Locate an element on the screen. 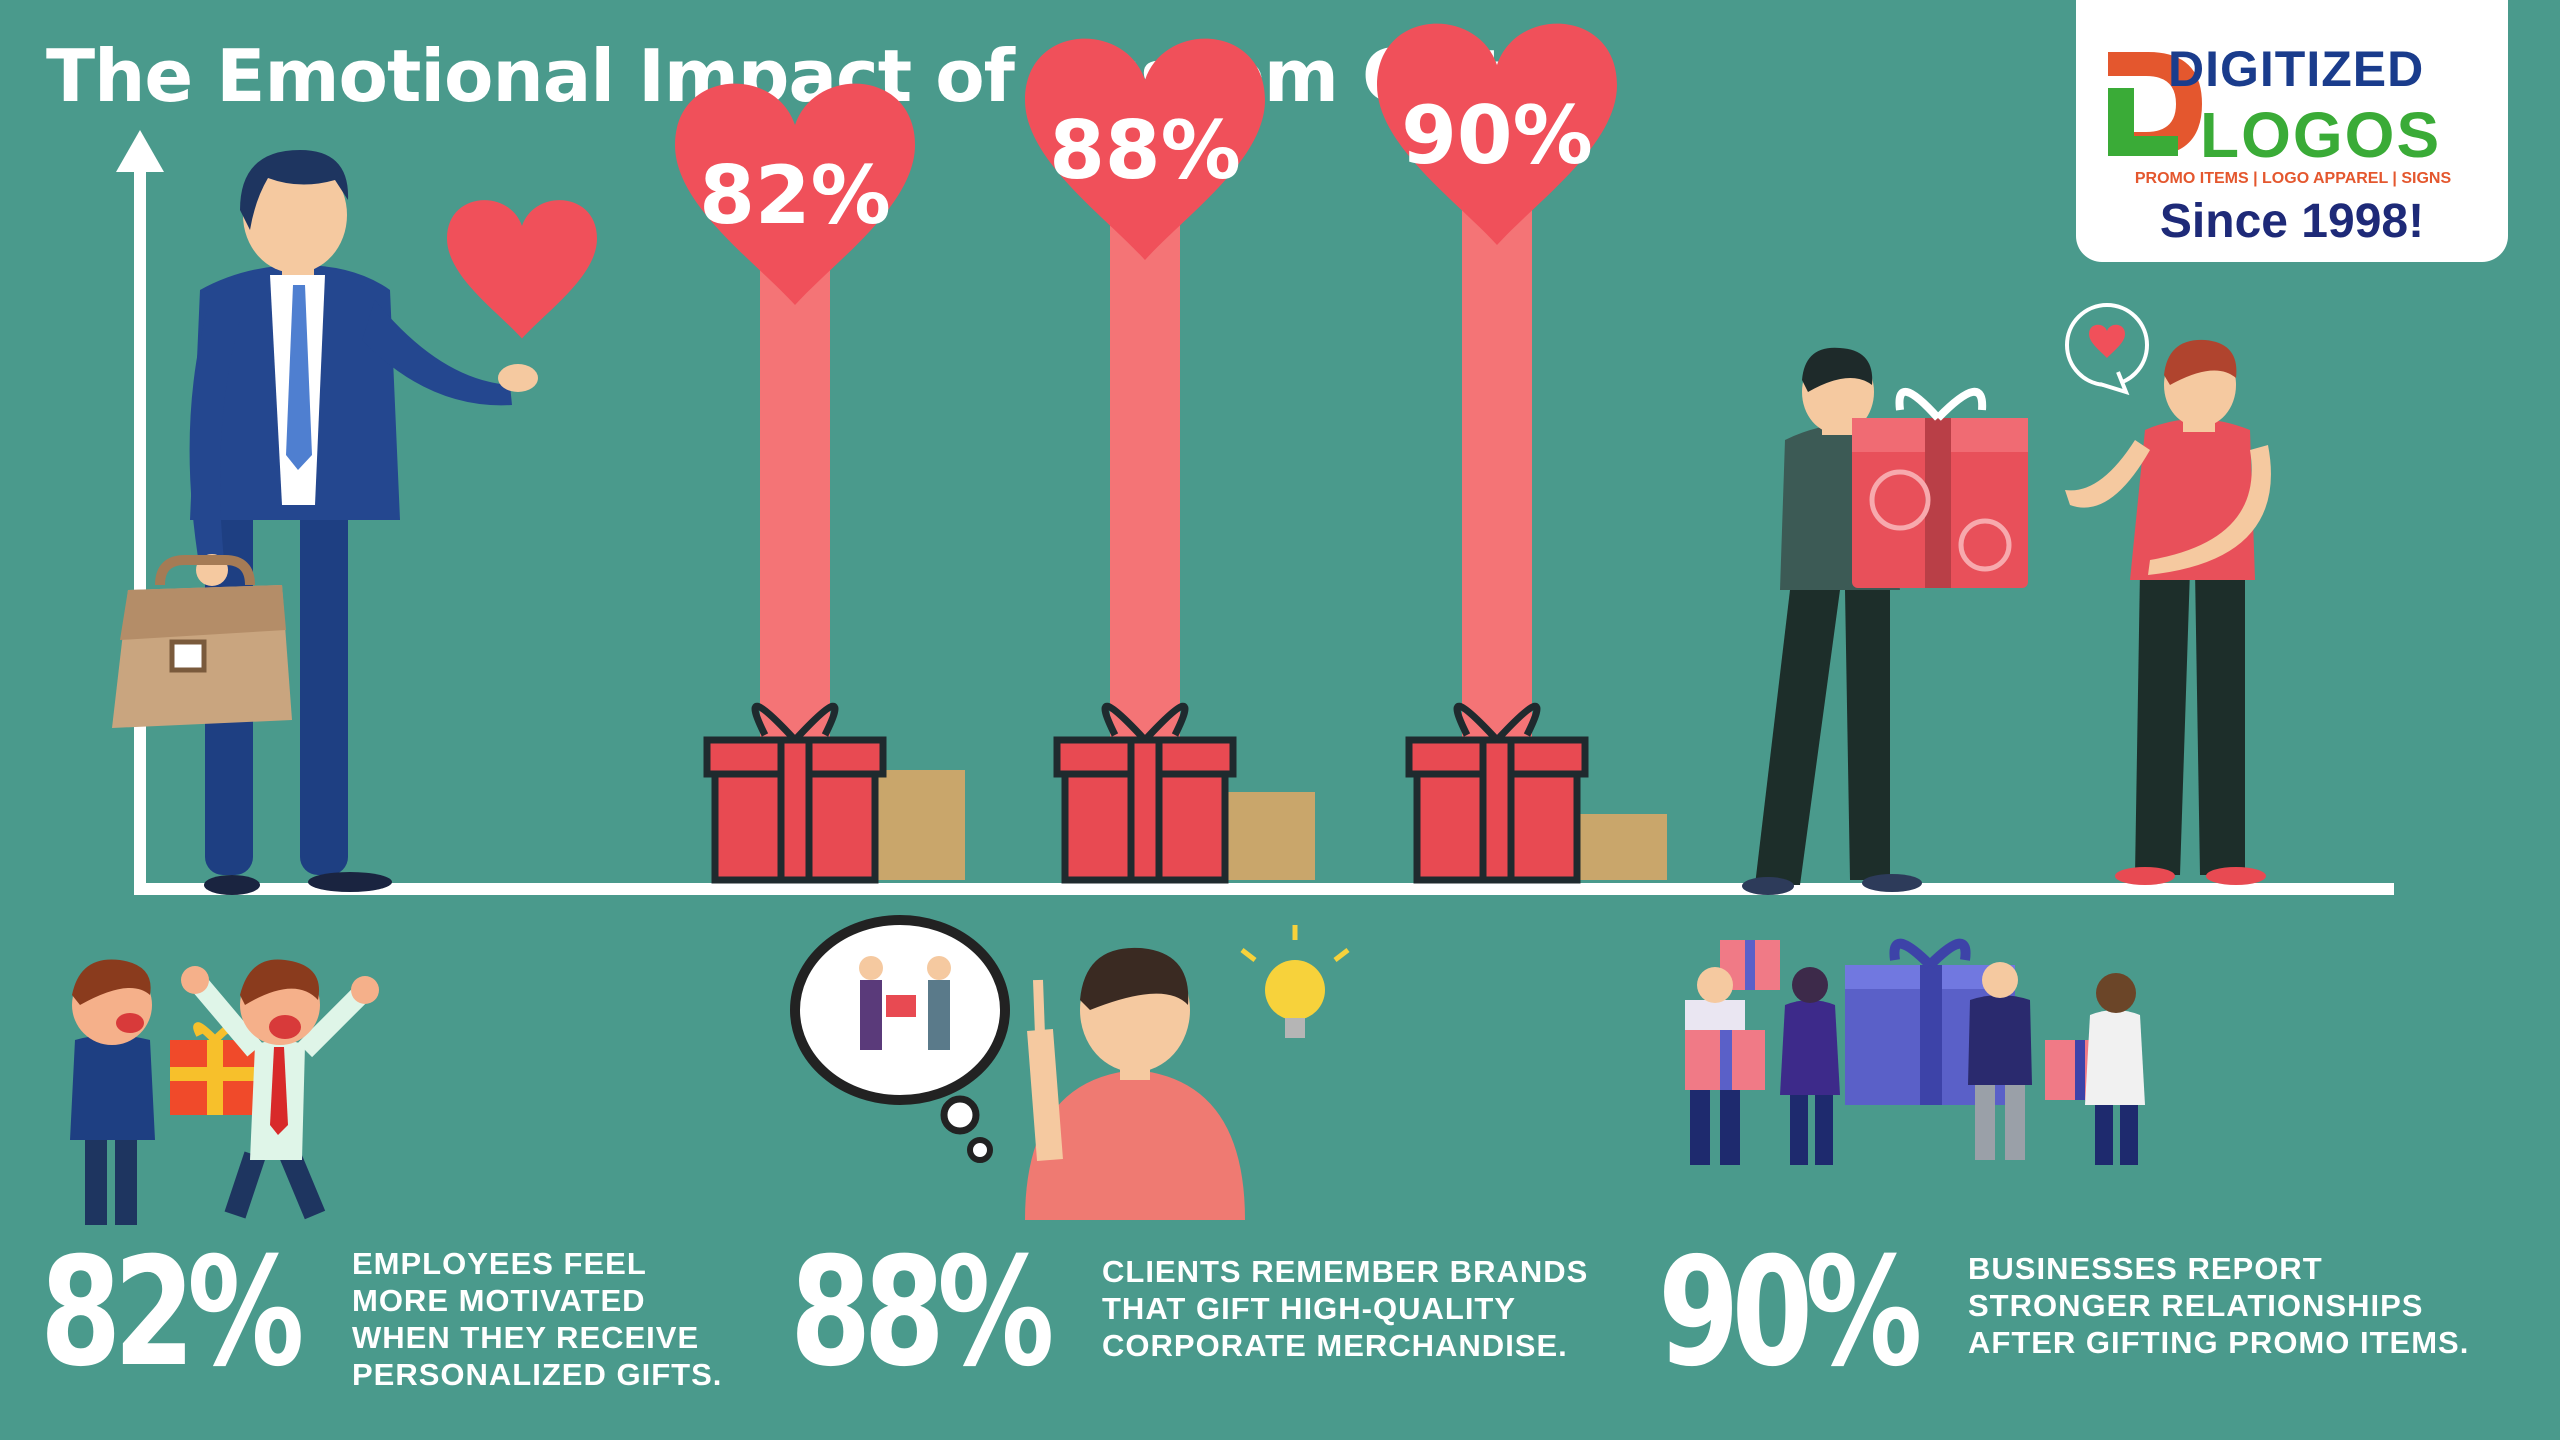 The height and width of the screenshot is (1440, 2560). bar-label-2: 90% is located at coordinates (1496, 135).